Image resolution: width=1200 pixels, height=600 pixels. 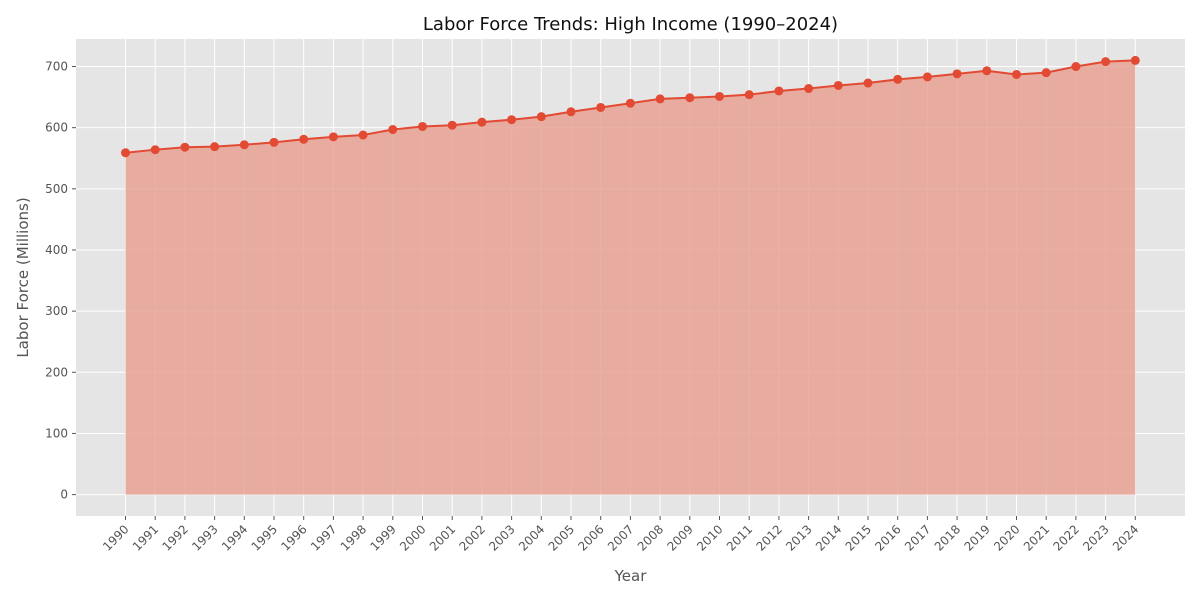 I want to click on x-tick-label: 2000, so click(x=412, y=537).